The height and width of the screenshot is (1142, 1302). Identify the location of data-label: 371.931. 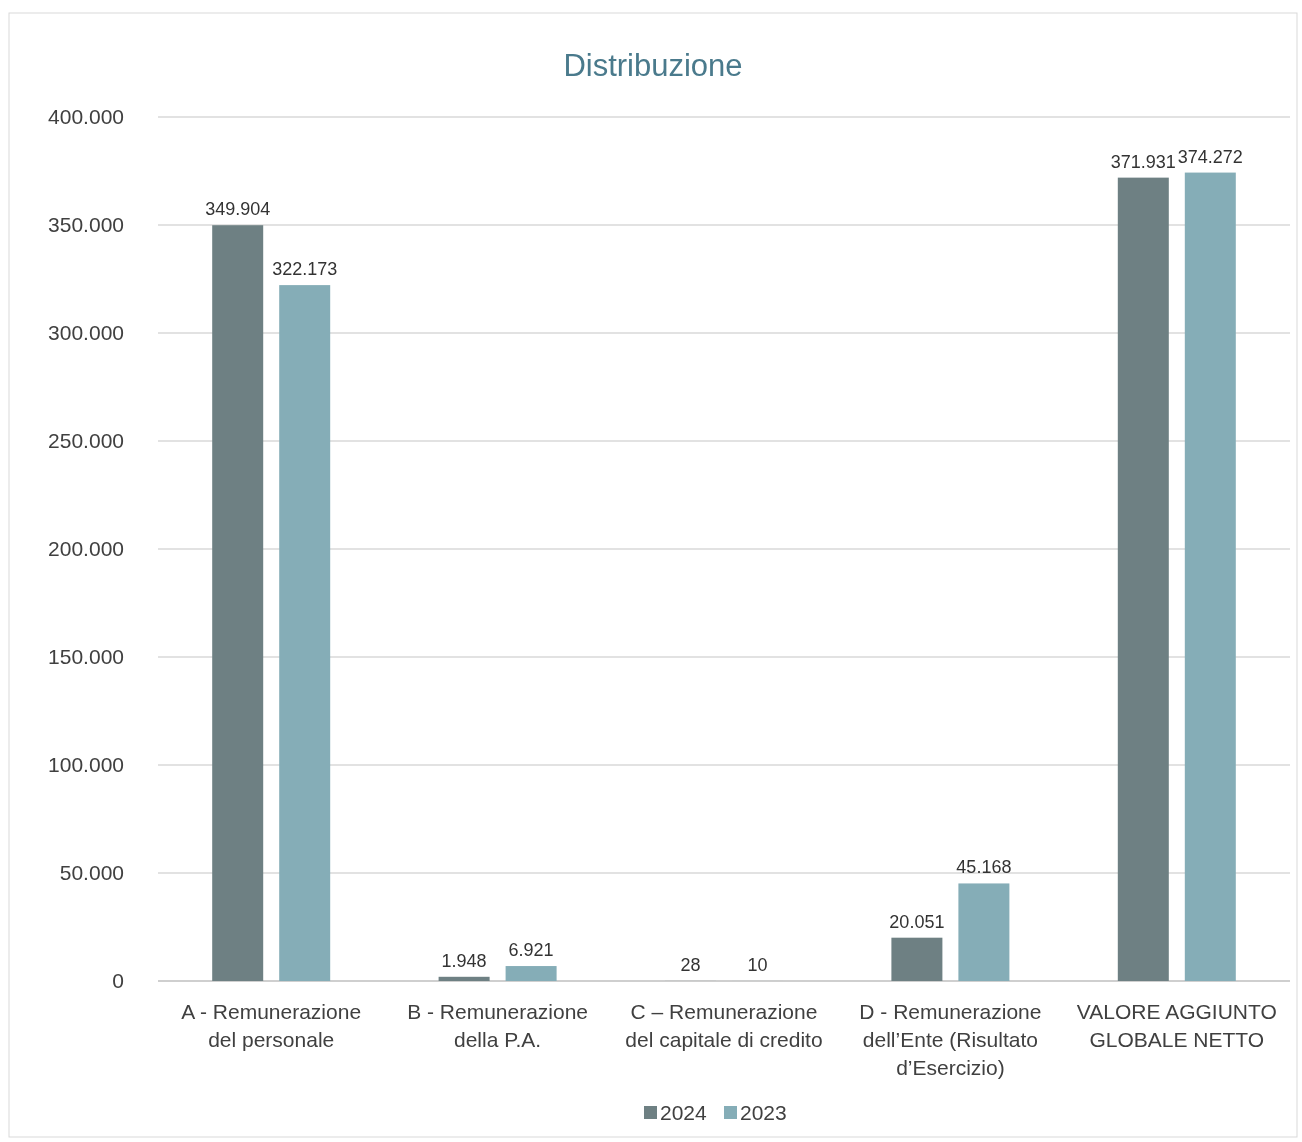
(1143, 161).